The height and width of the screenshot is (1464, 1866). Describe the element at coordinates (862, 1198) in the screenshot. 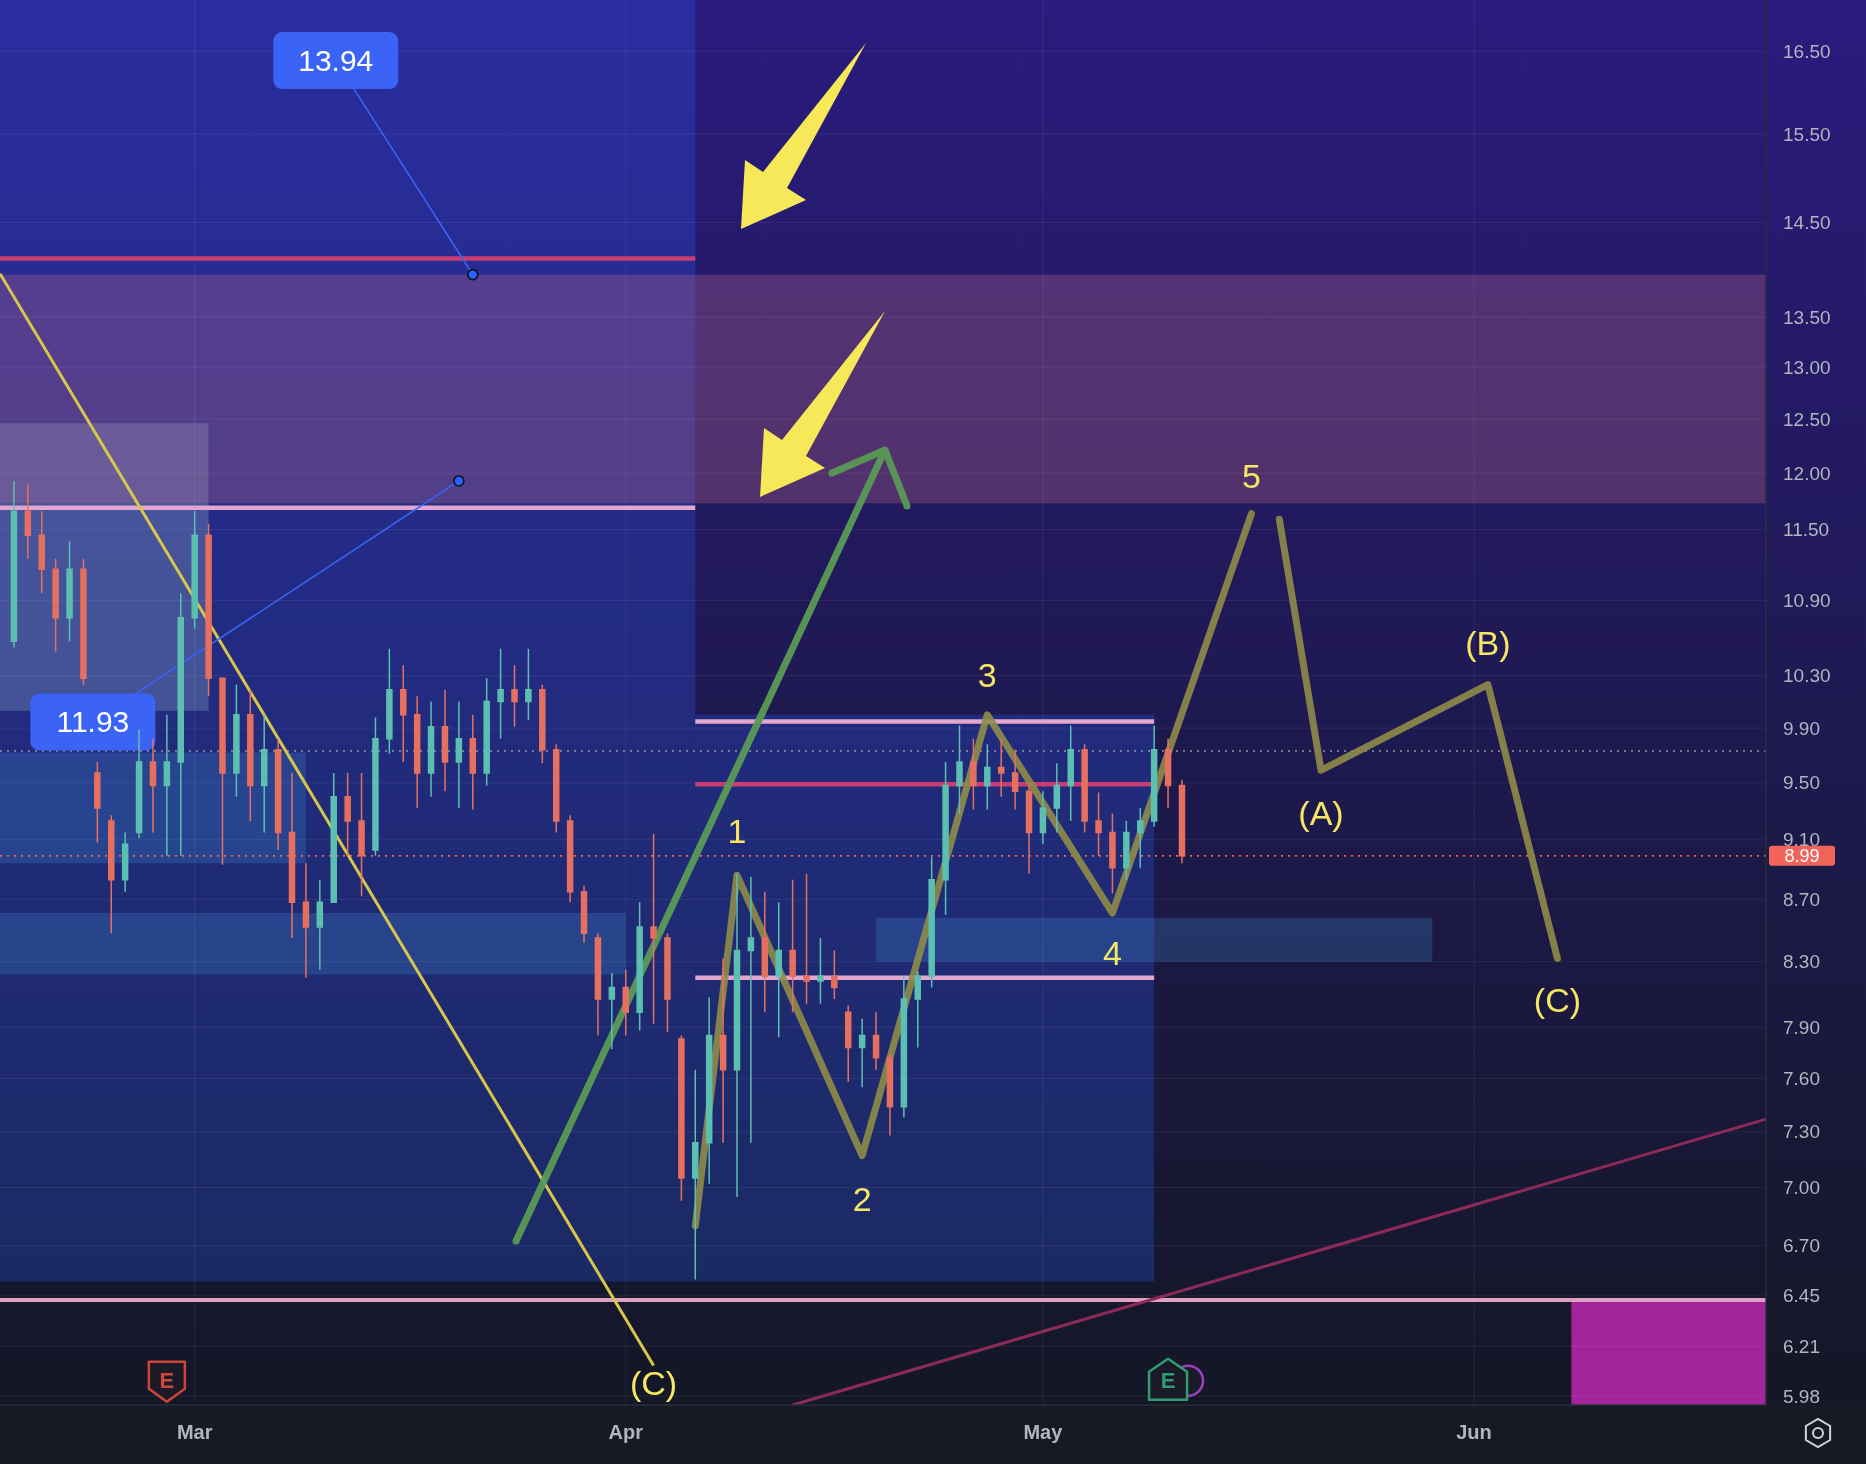

I see `annotation: 2` at that location.